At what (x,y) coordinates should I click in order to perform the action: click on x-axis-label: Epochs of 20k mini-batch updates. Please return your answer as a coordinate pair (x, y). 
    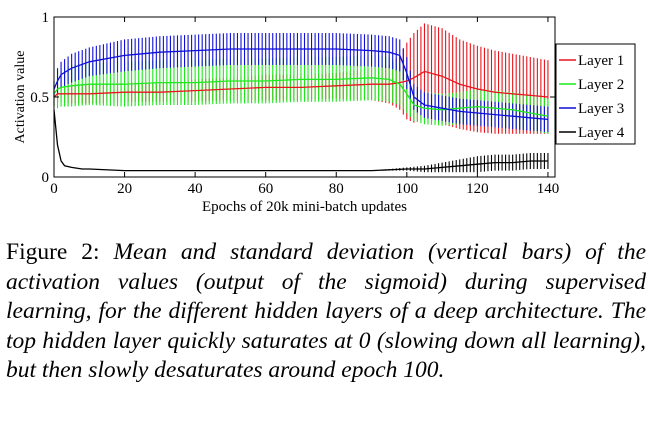
    Looking at the image, I should click on (304, 207).